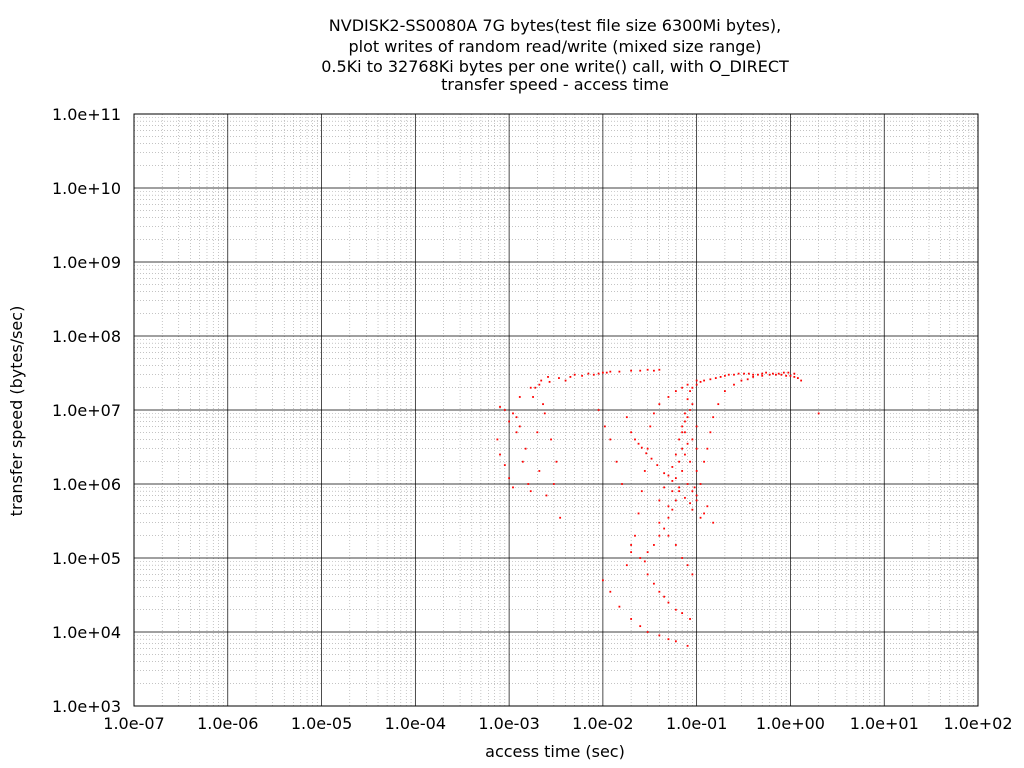 The width and height of the screenshot is (1024, 768). I want to click on x-tick-label: 1.0e-01, so click(696, 723).